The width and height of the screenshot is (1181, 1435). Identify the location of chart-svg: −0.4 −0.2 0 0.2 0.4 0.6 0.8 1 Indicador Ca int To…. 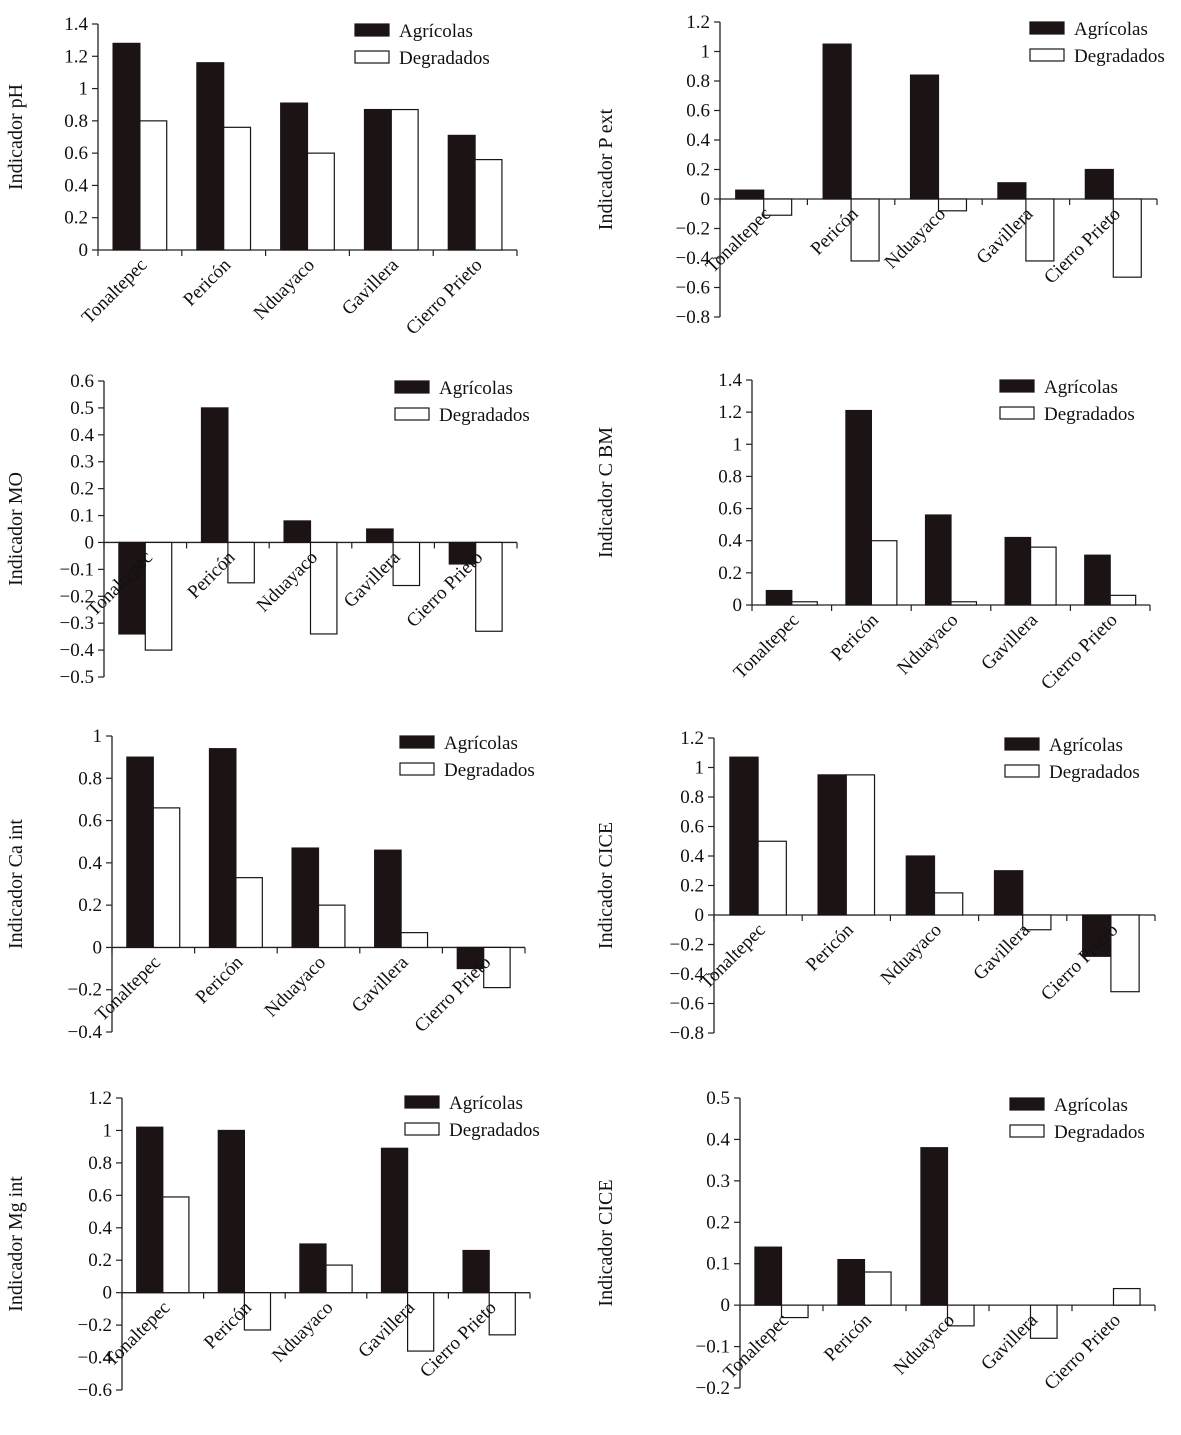
(270, 884).